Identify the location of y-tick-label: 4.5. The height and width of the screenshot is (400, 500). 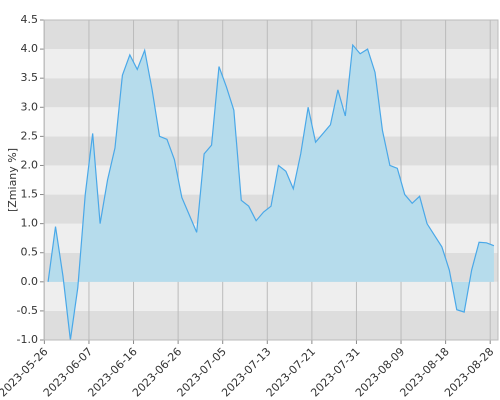
(30, 19).